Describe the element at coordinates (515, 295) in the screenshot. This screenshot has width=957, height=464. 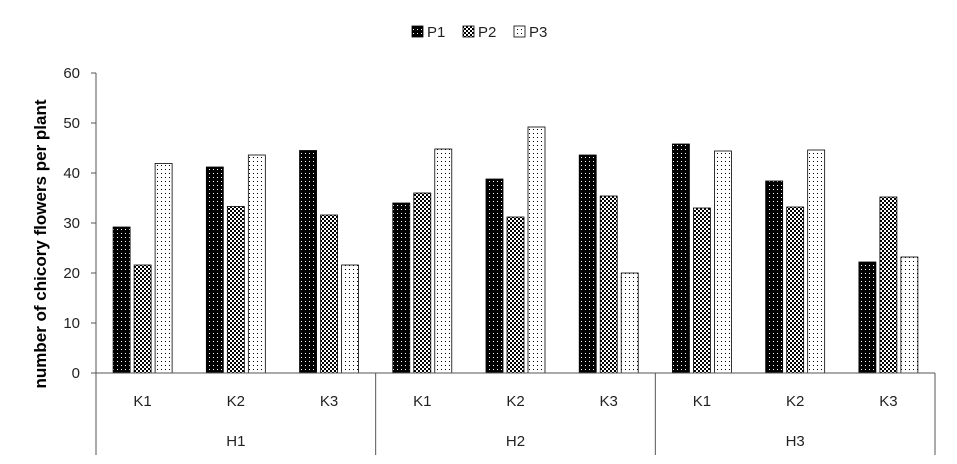
I see `bar-p2-h2-k2` at that location.